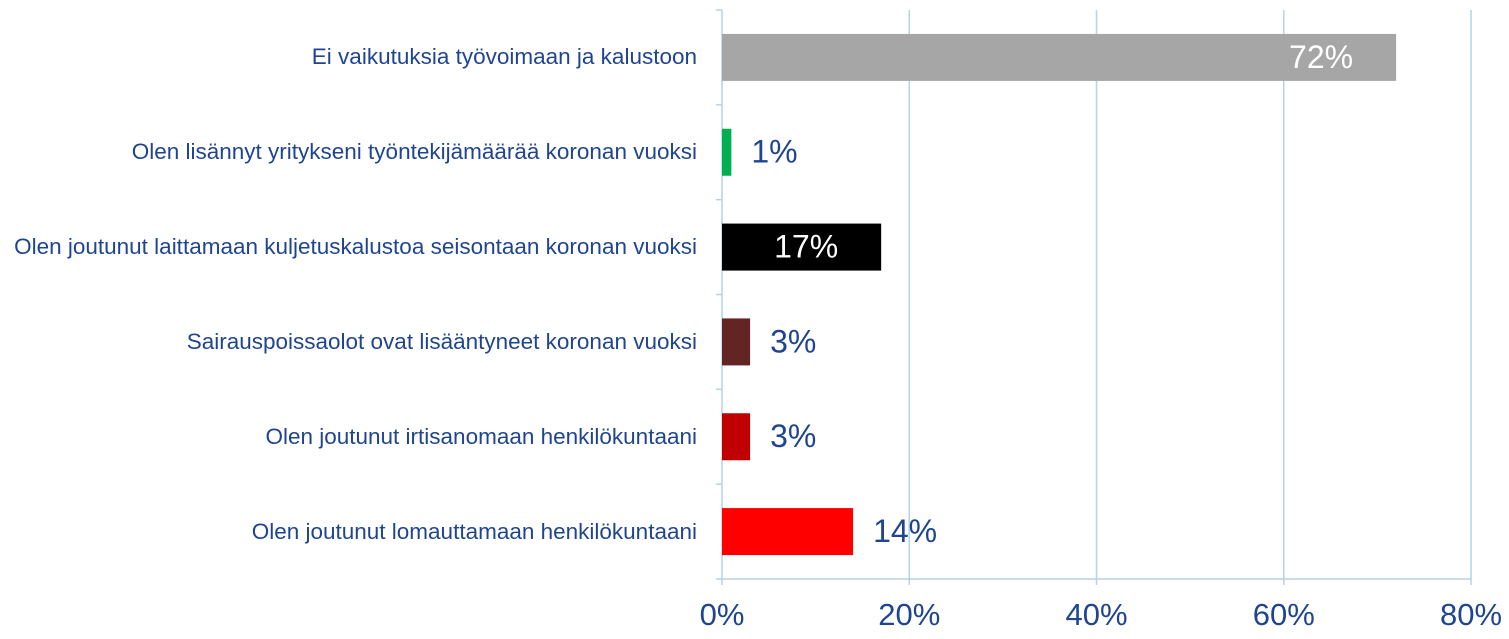 This screenshot has width=1509, height=639. I want to click on value-label: 1%, so click(774, 152).